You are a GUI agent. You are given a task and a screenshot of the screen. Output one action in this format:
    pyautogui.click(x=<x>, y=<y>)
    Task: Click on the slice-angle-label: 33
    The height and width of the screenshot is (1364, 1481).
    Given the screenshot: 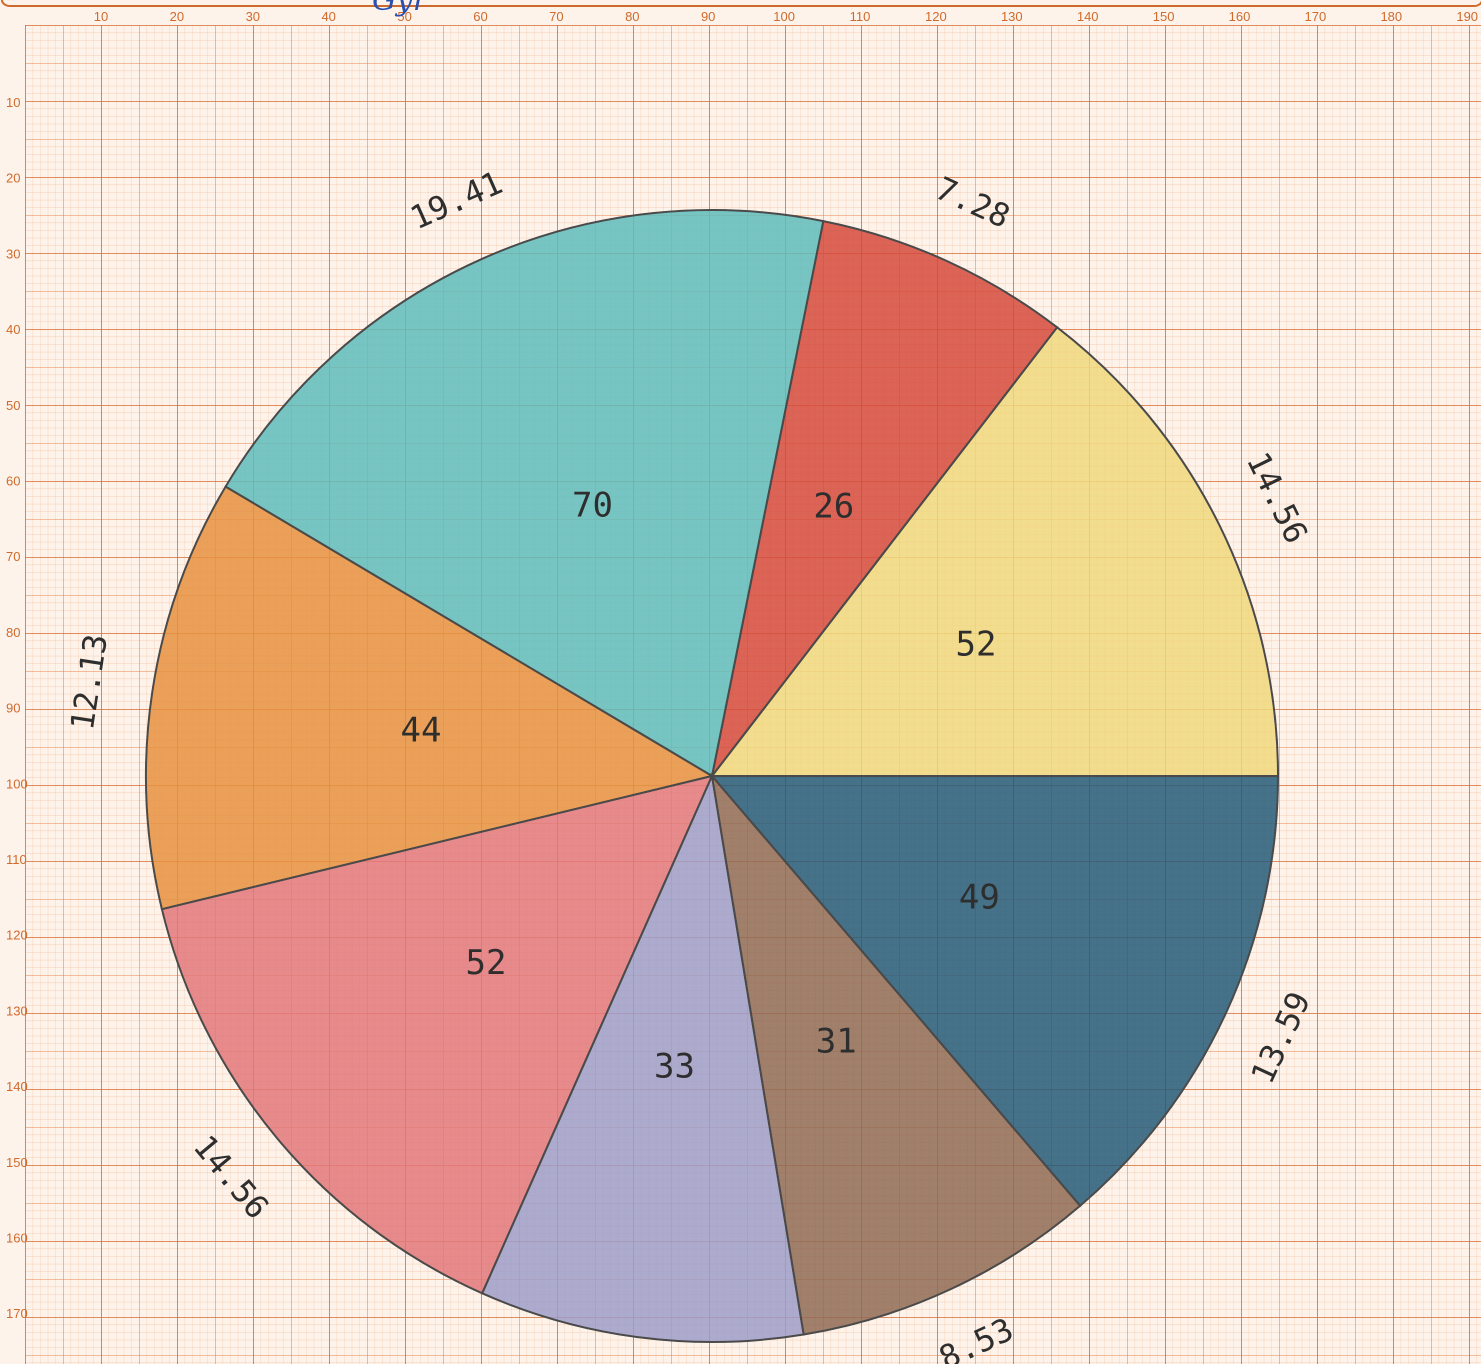 What is the action you would take?
    pyautogui.click(x=674, y=1066)
    